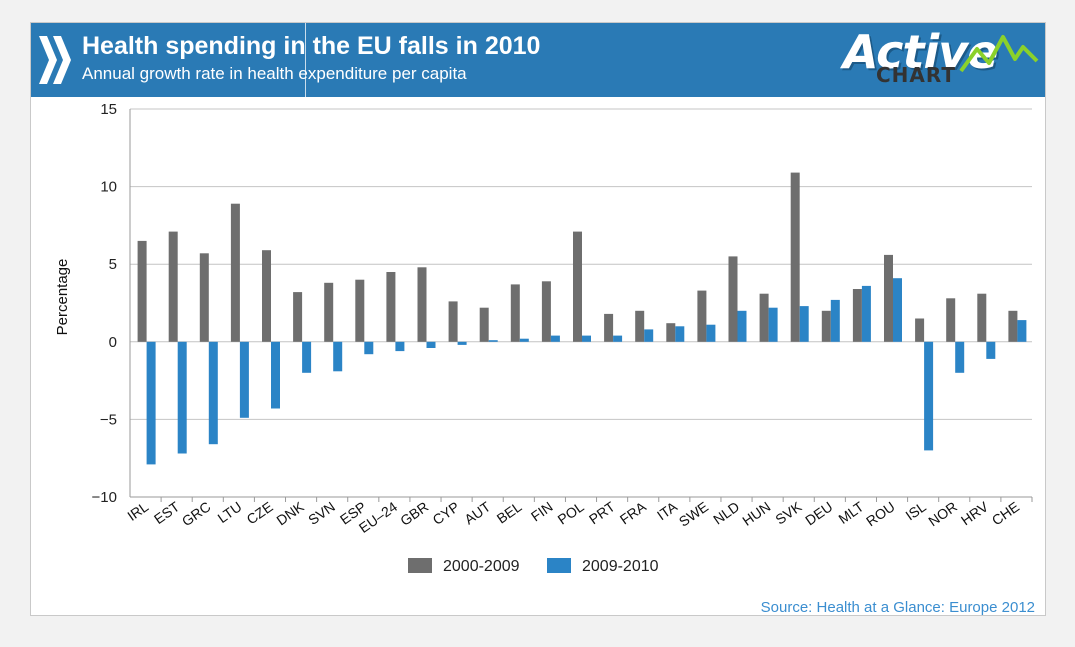 This screenshot has width=1075, height=647. I want to click on bar-2000-2009-SWE, so click(702, 316).